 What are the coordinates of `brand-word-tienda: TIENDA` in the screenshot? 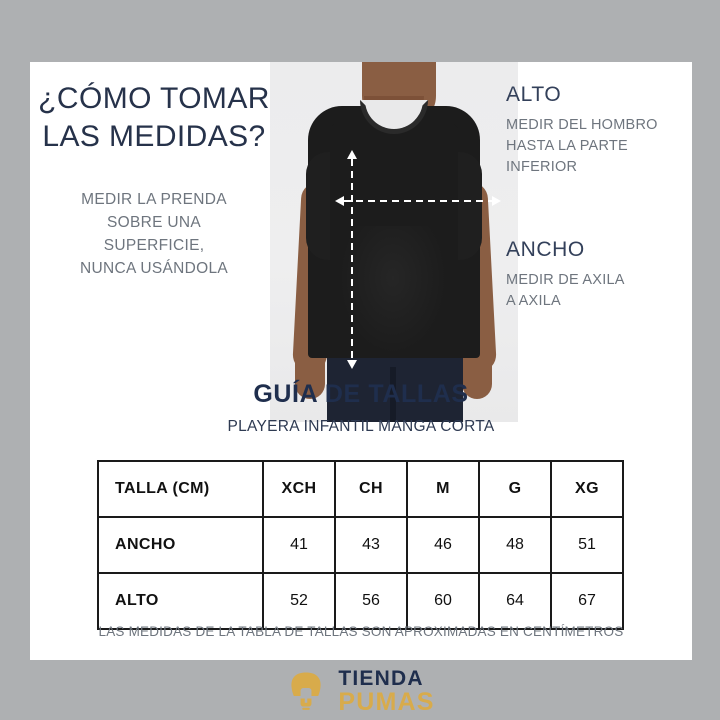 It's located at (381, 678).